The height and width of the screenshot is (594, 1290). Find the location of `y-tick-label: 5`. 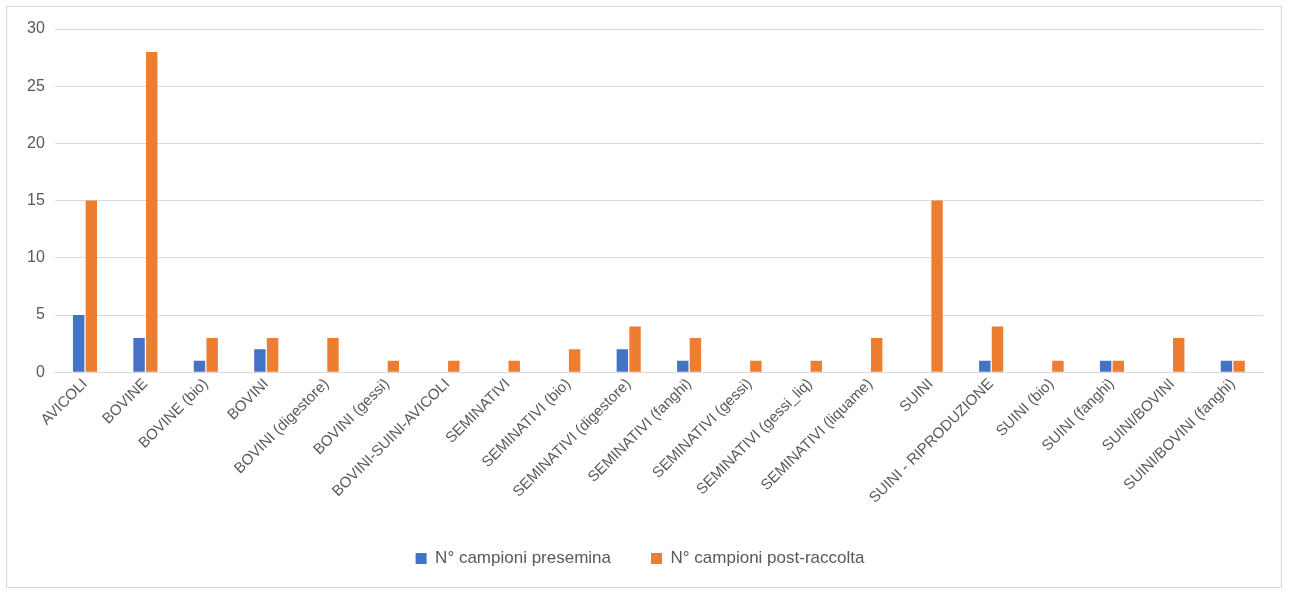

y-tick-label: 5 is located at coordinates (40, 314).